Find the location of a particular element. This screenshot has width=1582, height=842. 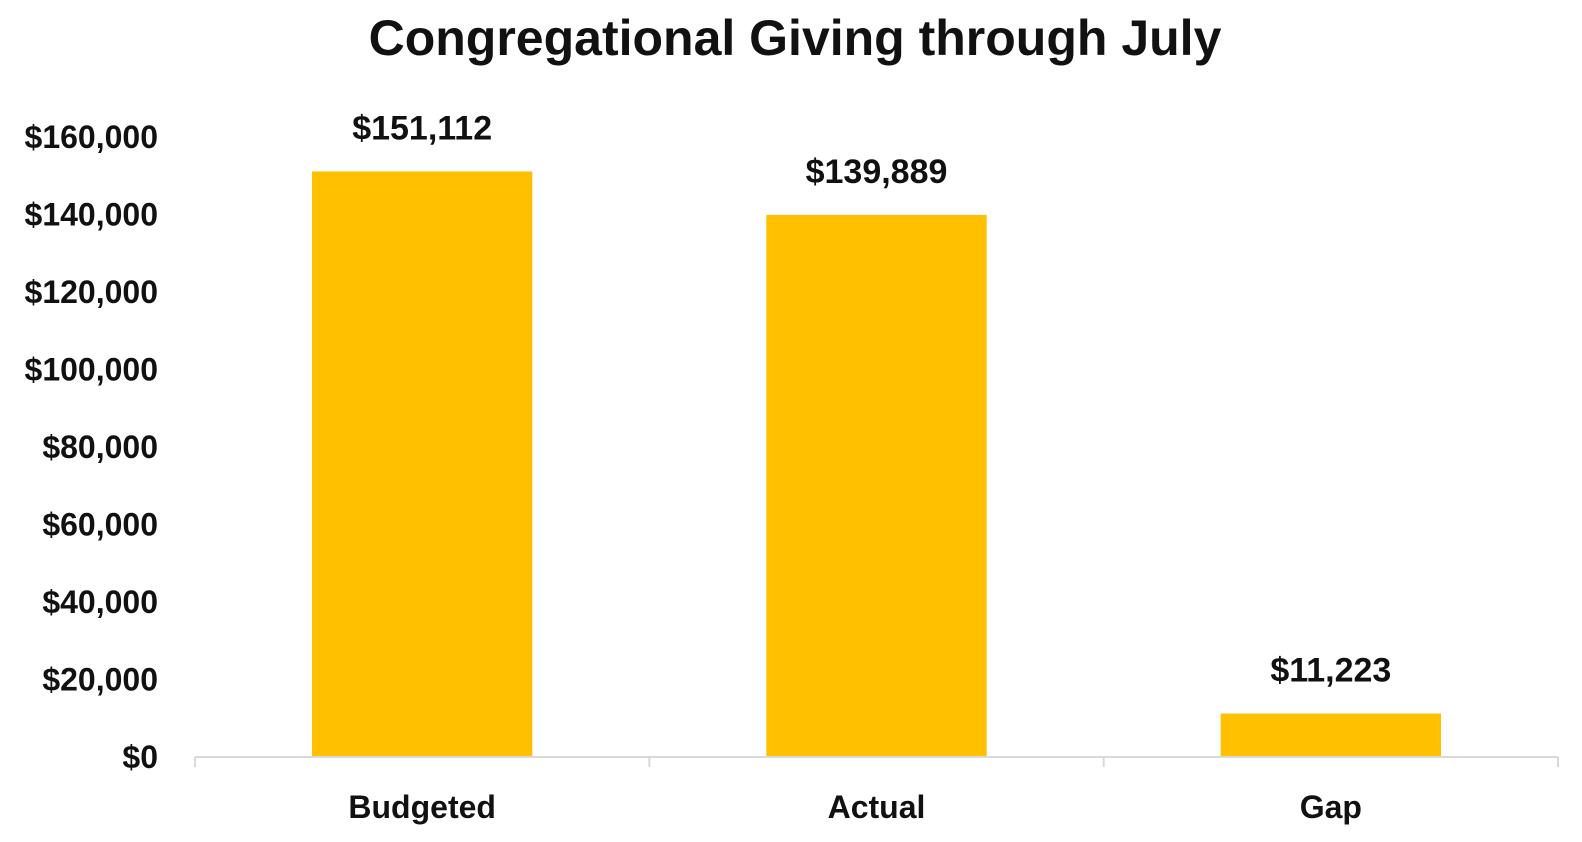

y-tick-label: $80,000 is located at coordinates (100, 447).